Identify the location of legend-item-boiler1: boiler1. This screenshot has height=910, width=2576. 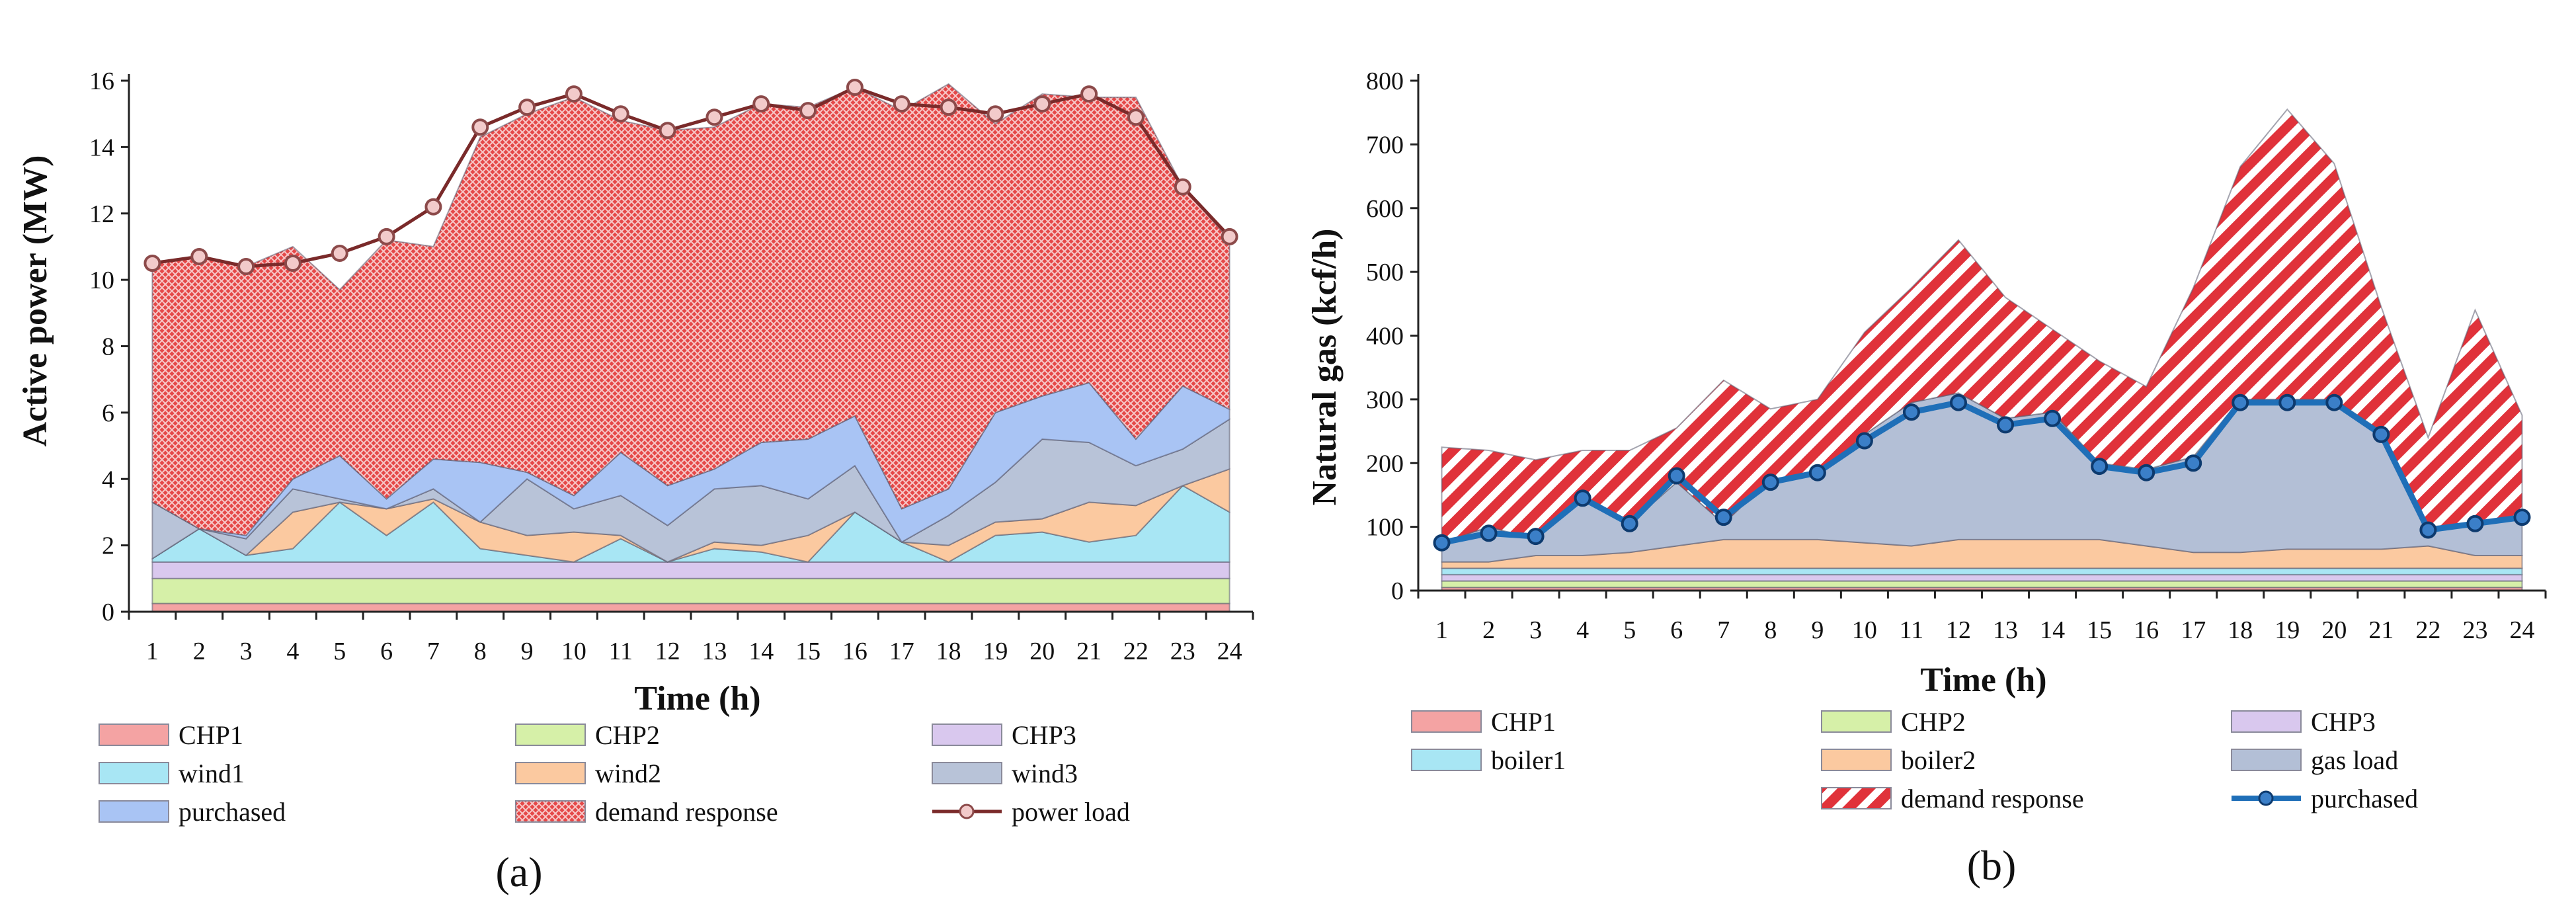
(1489, 760).